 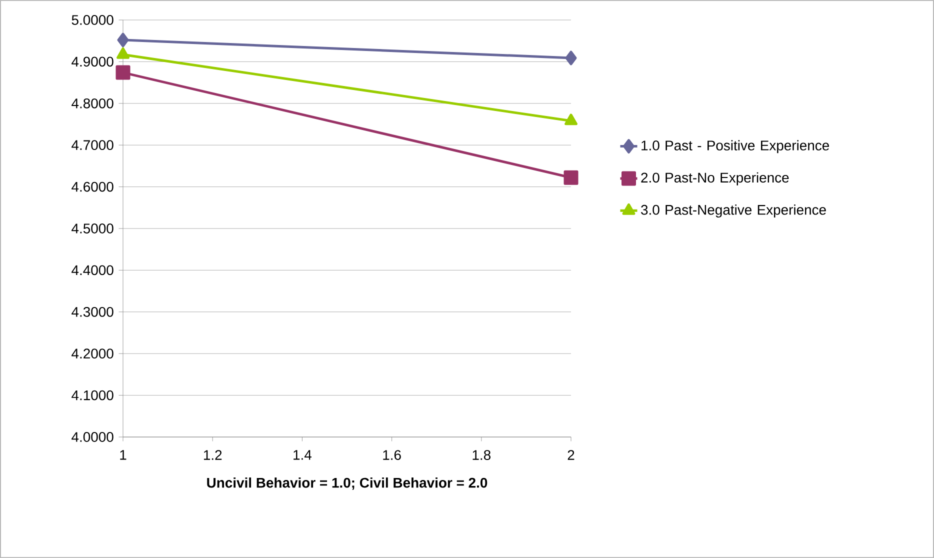 What do you see at coordinates (213, 455) in the screenshot?
I see `x-tick-label: 1.2` at bounding box center [213, 455].